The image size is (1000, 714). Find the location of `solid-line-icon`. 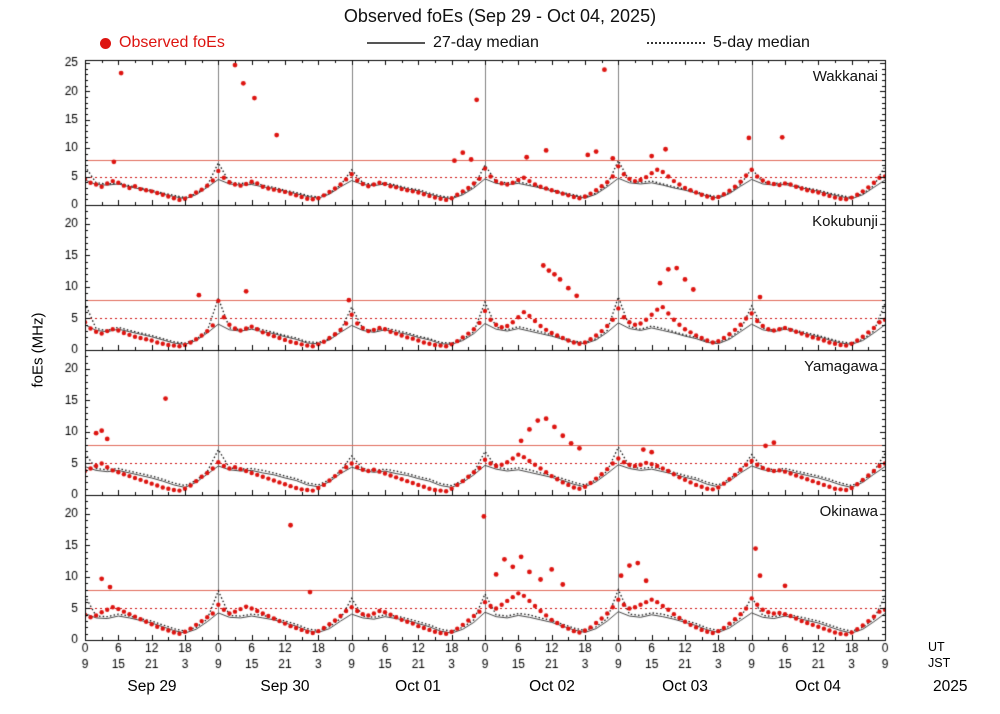

solid-line-icon is located at coordinates (396, 43).